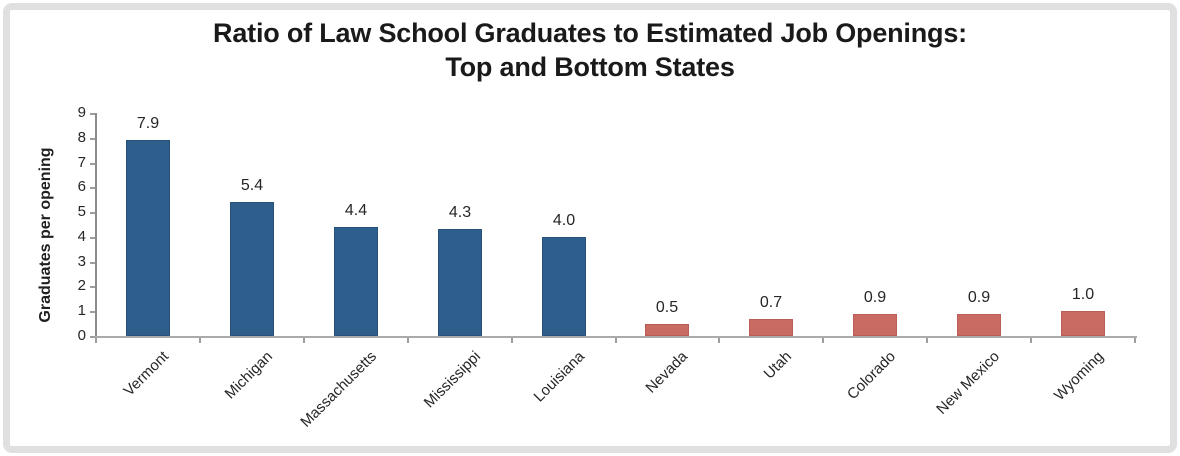 The image size is (1180, 456). Describe the element at coordinates (81, 310) in the screenshot. I see `y-tick-label: 1` at that location.